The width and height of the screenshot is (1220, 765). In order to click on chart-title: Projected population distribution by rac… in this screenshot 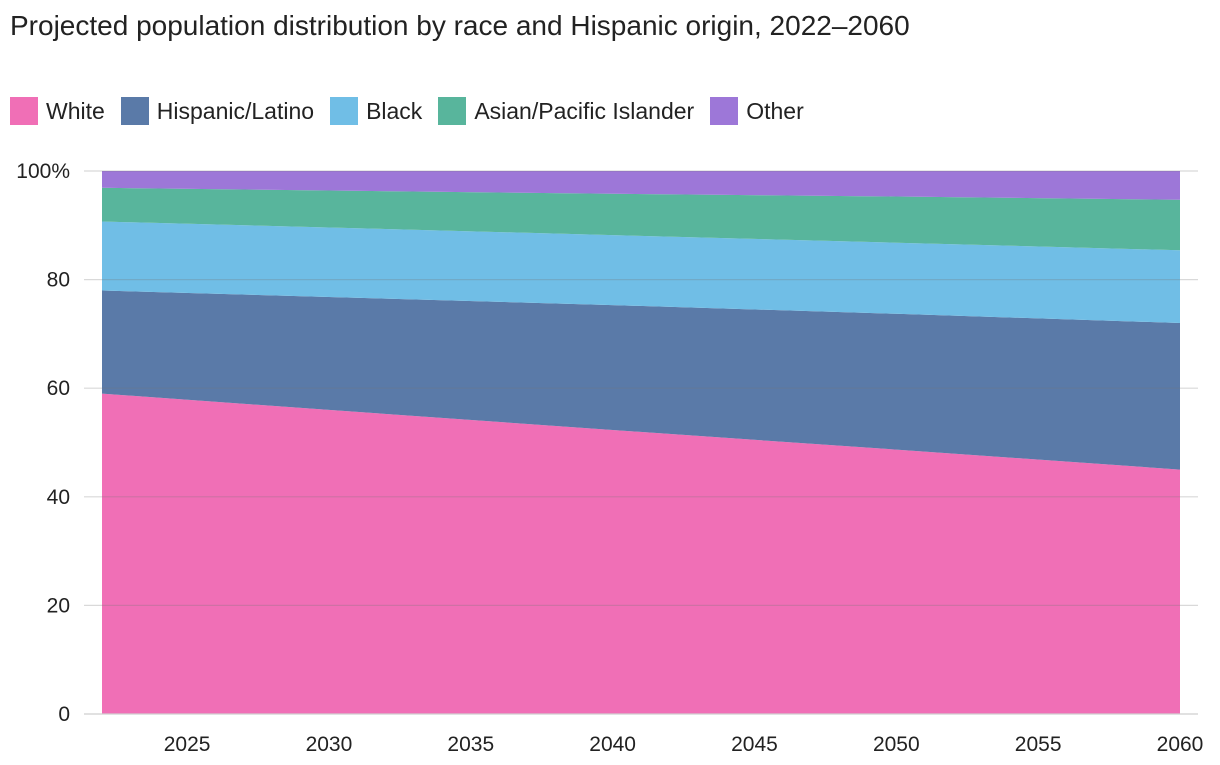, I will do `click(460, 25)`.